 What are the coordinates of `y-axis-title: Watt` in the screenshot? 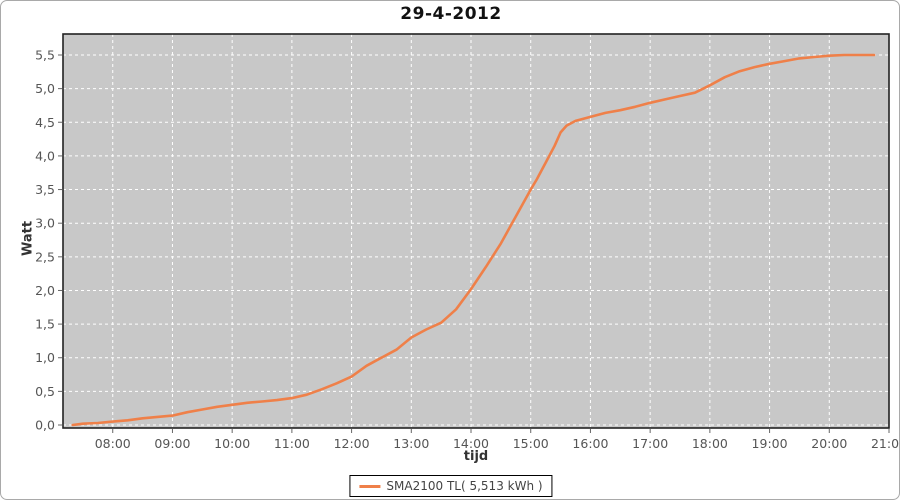 It's located at (28, 238).